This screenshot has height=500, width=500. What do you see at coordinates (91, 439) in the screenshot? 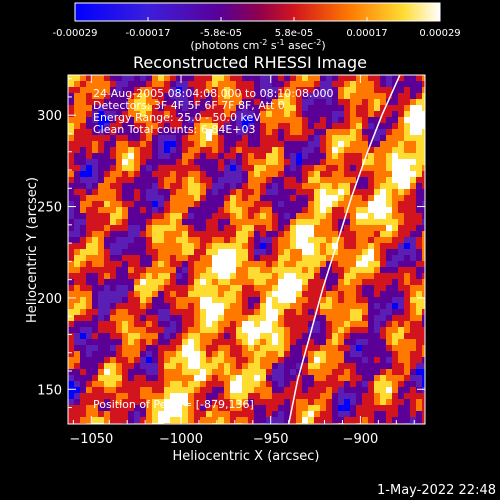
I see `x-tick-label: −1050` at bounding box center [91, 439].